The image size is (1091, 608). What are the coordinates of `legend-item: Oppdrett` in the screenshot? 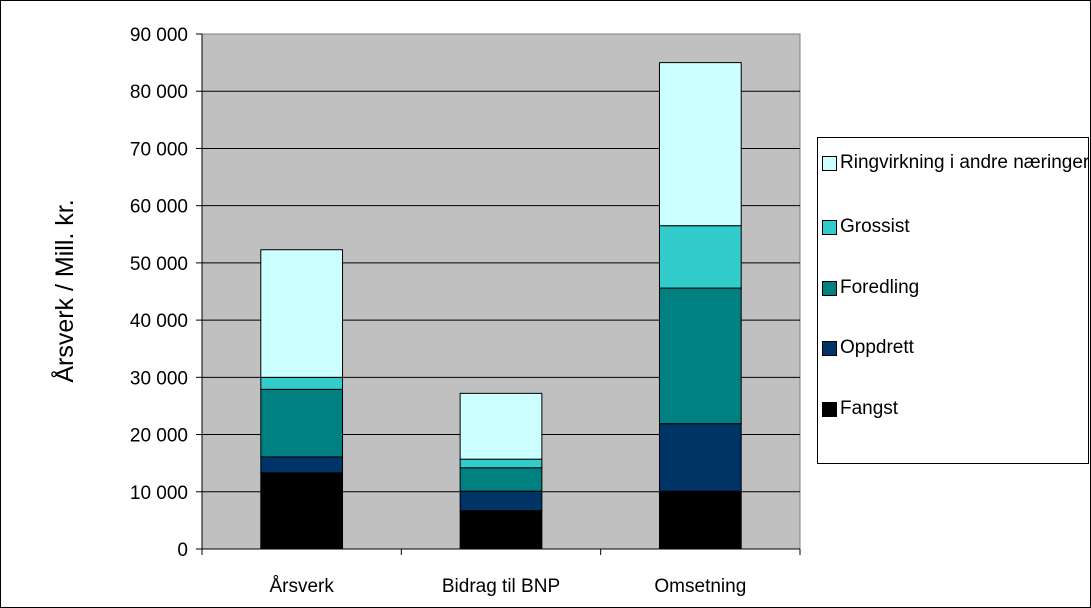 It's located at (956, 348).